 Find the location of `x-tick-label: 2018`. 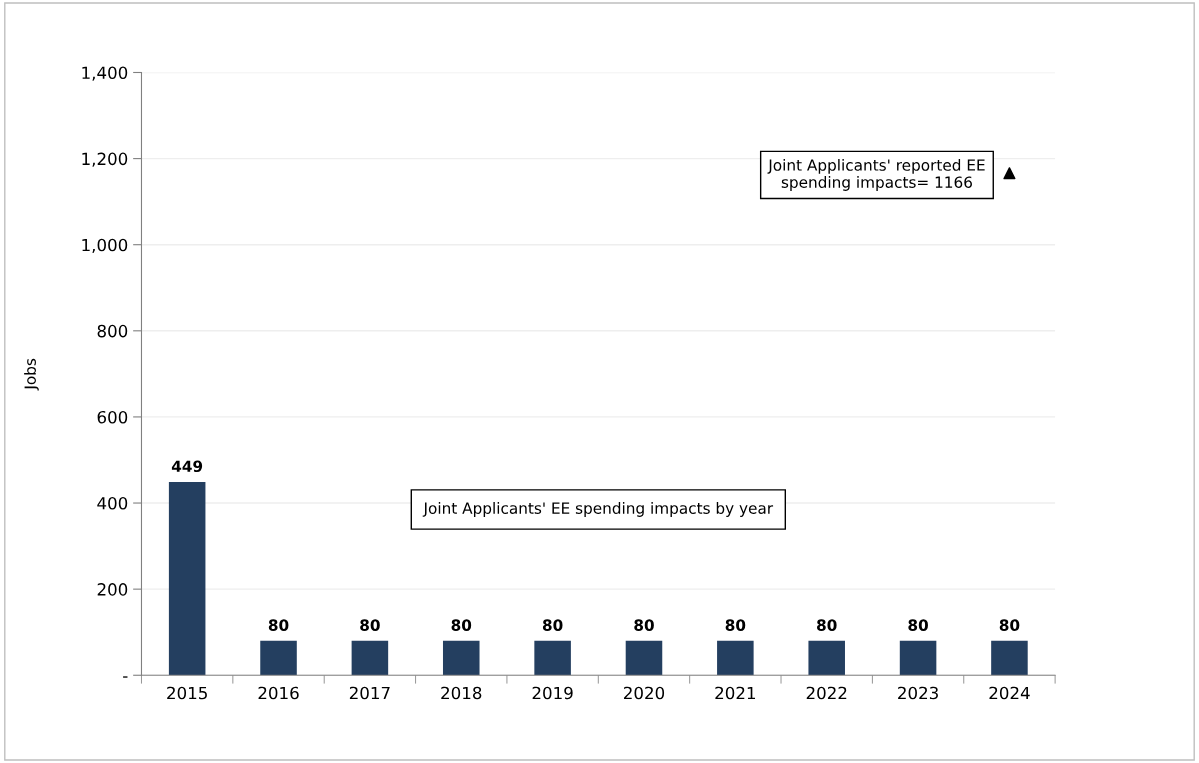

x-tick-label: 2018 is located at coordinates (461, 693).